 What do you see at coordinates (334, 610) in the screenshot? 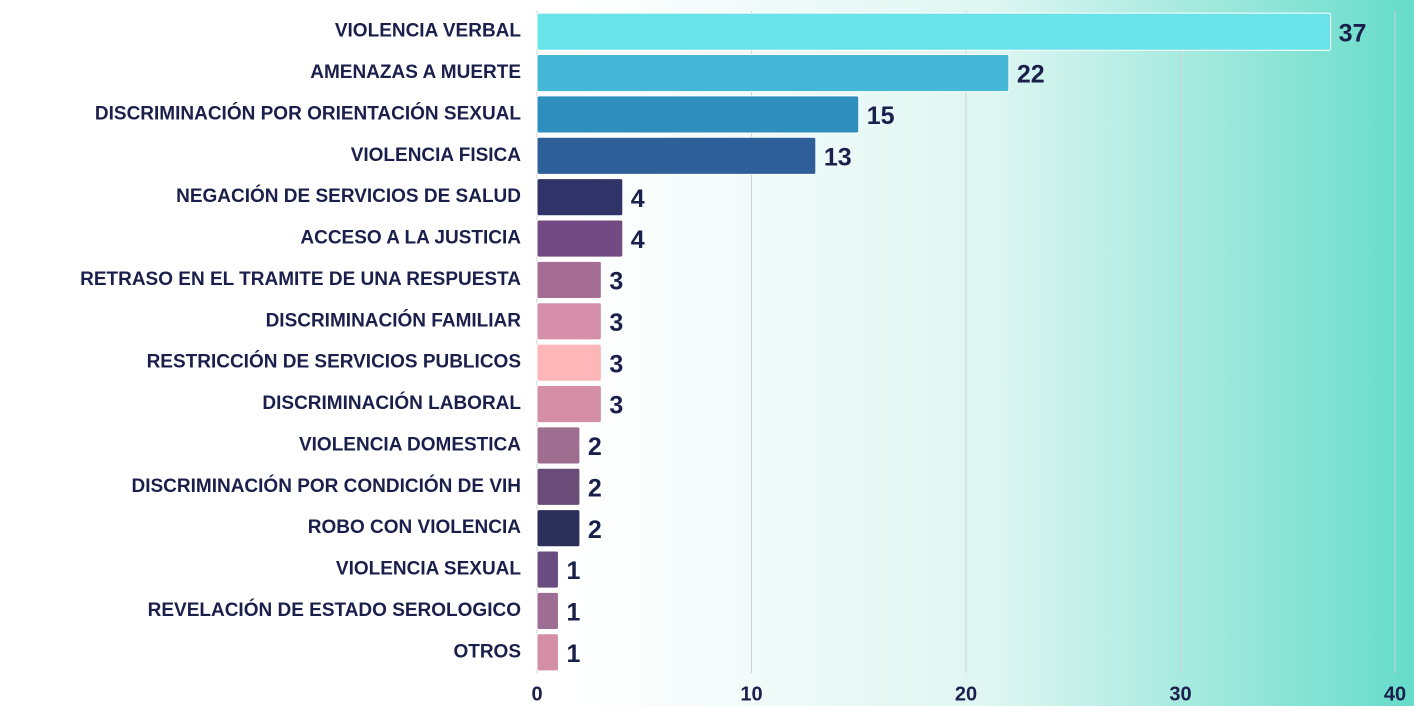
I see `y-tick-label: REVELACIÓN DE ESTADO SEROLOGICO` at bounding box center [334, 610].